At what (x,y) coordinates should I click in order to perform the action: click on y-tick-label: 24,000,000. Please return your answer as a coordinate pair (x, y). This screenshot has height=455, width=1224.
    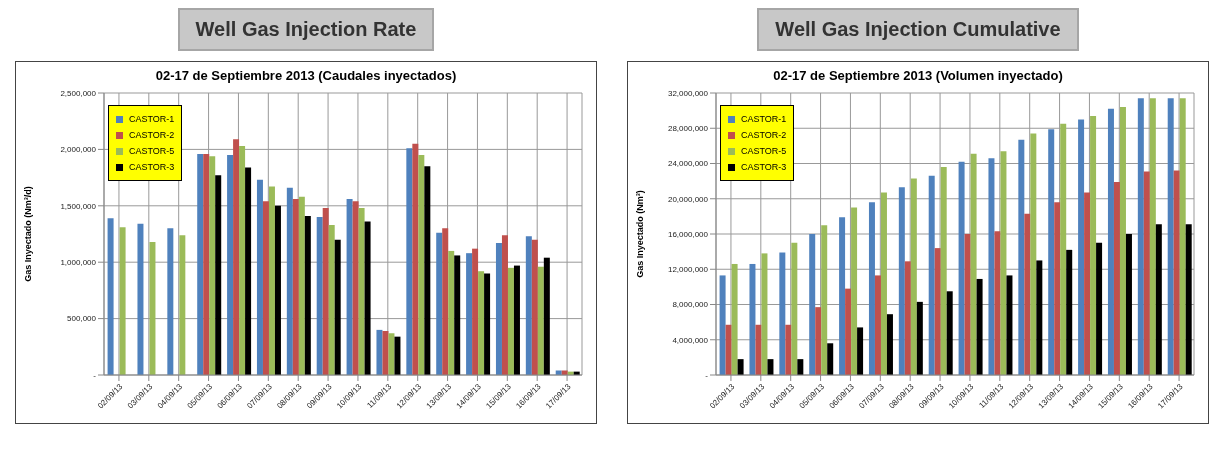
    Looking at the image, I should click on (688, 164).